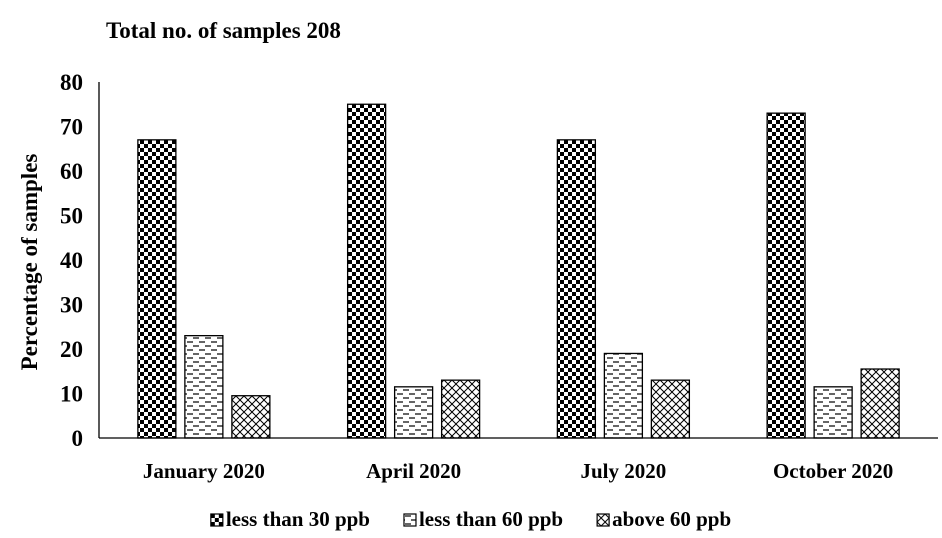 This screenshot has width=942, height=538. What do you see at coordinates (491, 519) in the screenshot?
I see `legend-label: less than 60 ppb` at bounding box center [491, 519].